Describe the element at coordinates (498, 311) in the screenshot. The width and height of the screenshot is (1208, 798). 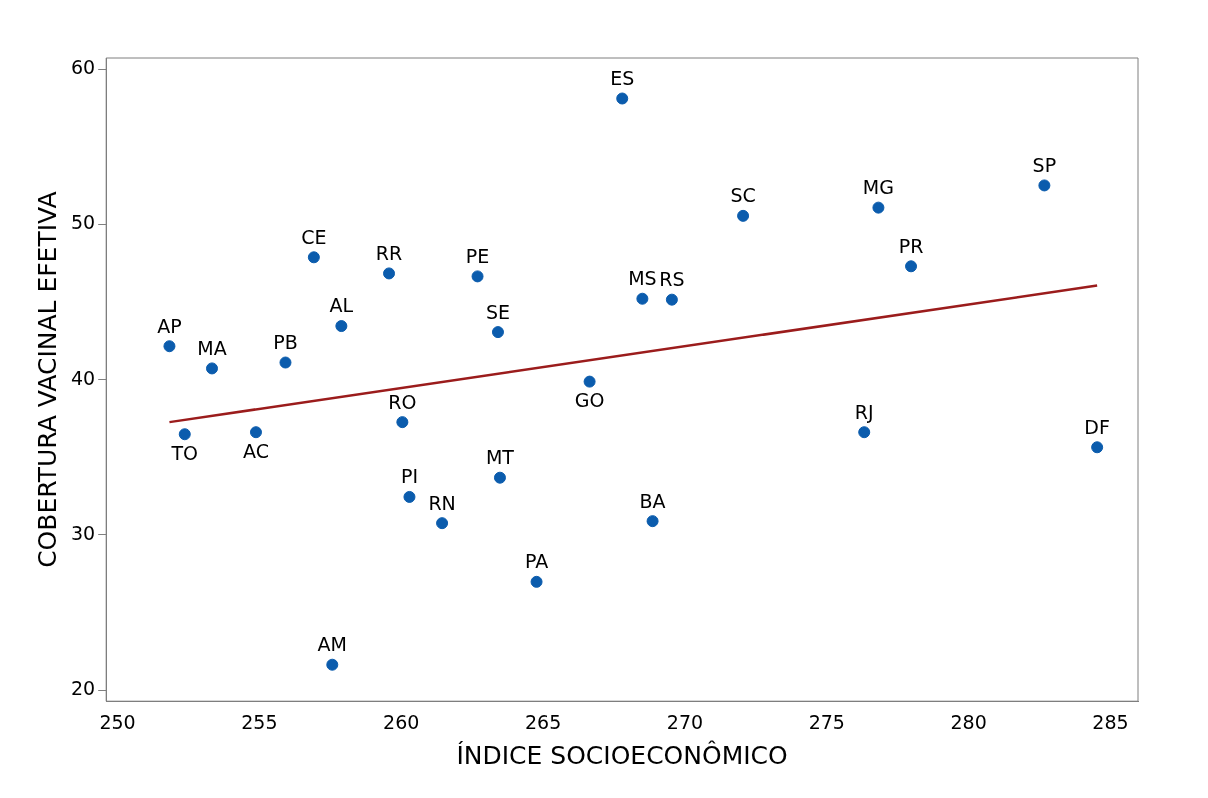
I see `annotation: SE` at that location.